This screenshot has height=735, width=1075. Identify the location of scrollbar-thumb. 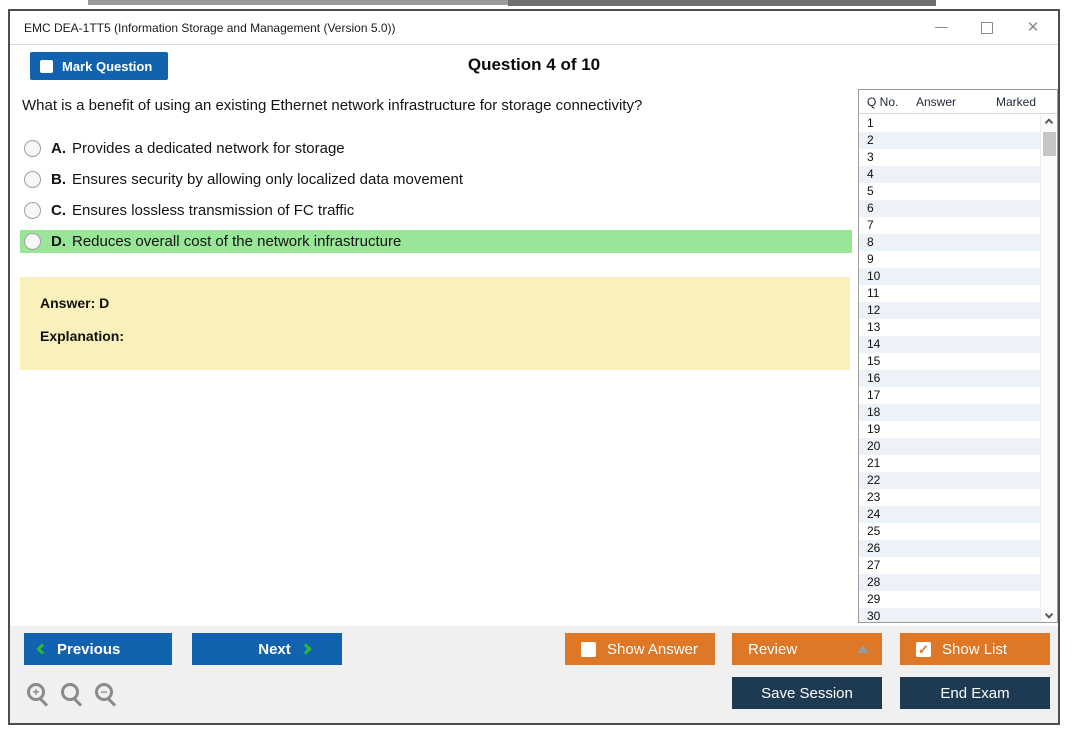
(1049, 144).